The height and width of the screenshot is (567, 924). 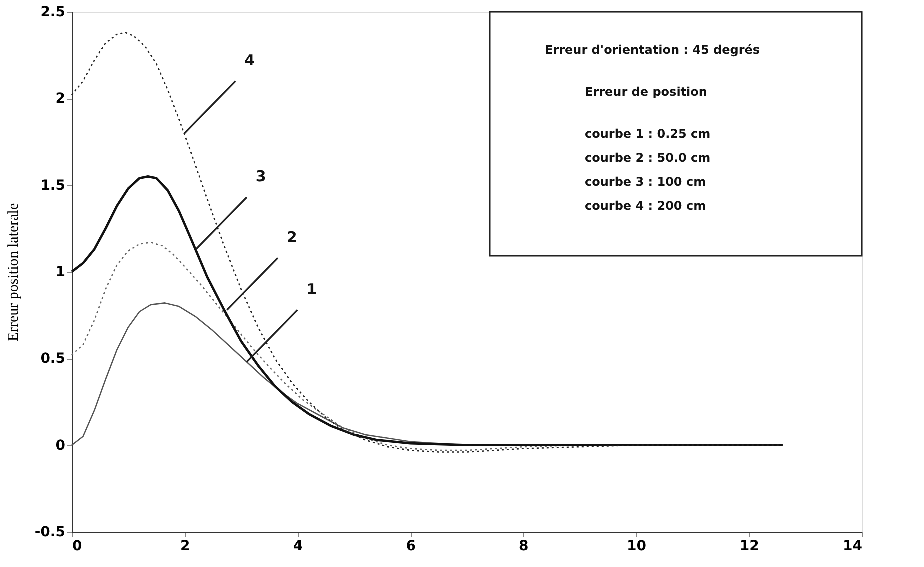 What do you see at coordinates (645, 182) in the screenshot?
I see `annotation: courbe 3 : 100 cm` at bounding box center [645, 182].